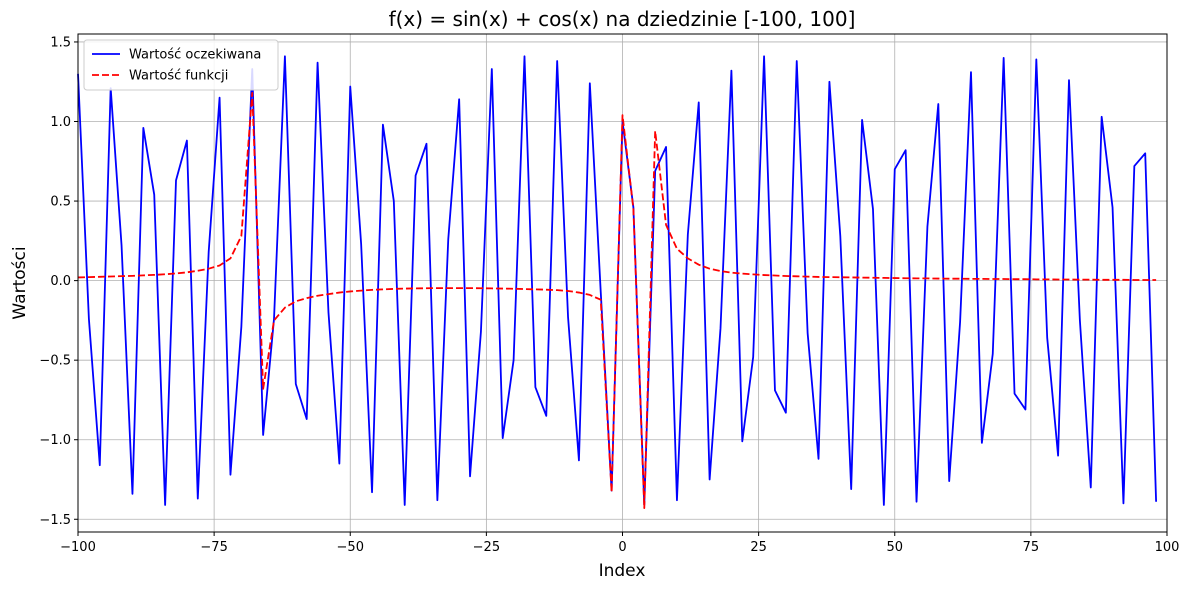  Describe the element at coordinates (350, 547) in the screenshot. I see `x-tick-label: −50` at that location.